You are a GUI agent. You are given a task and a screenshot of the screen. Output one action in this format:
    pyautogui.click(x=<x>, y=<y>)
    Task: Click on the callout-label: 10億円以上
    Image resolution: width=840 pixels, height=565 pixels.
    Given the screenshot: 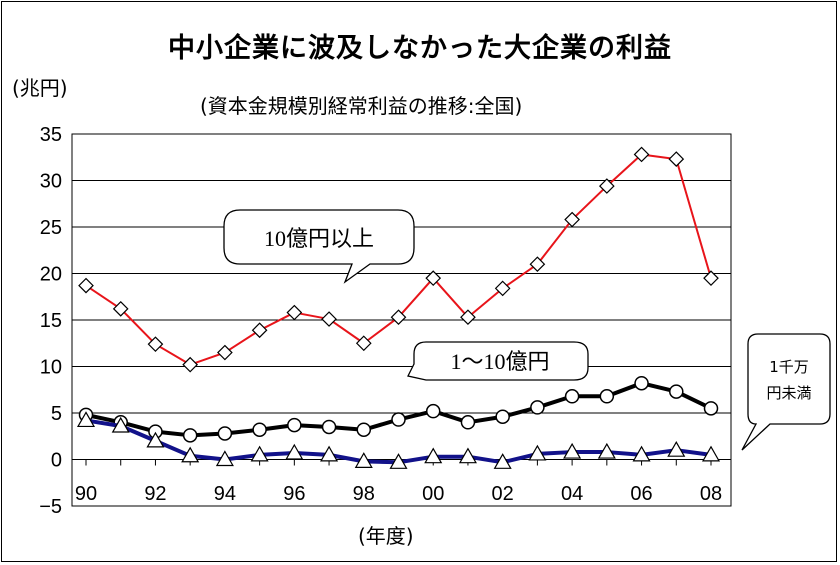 What is the action you would take?
    pyautogui.click(x=319, y=238)
    